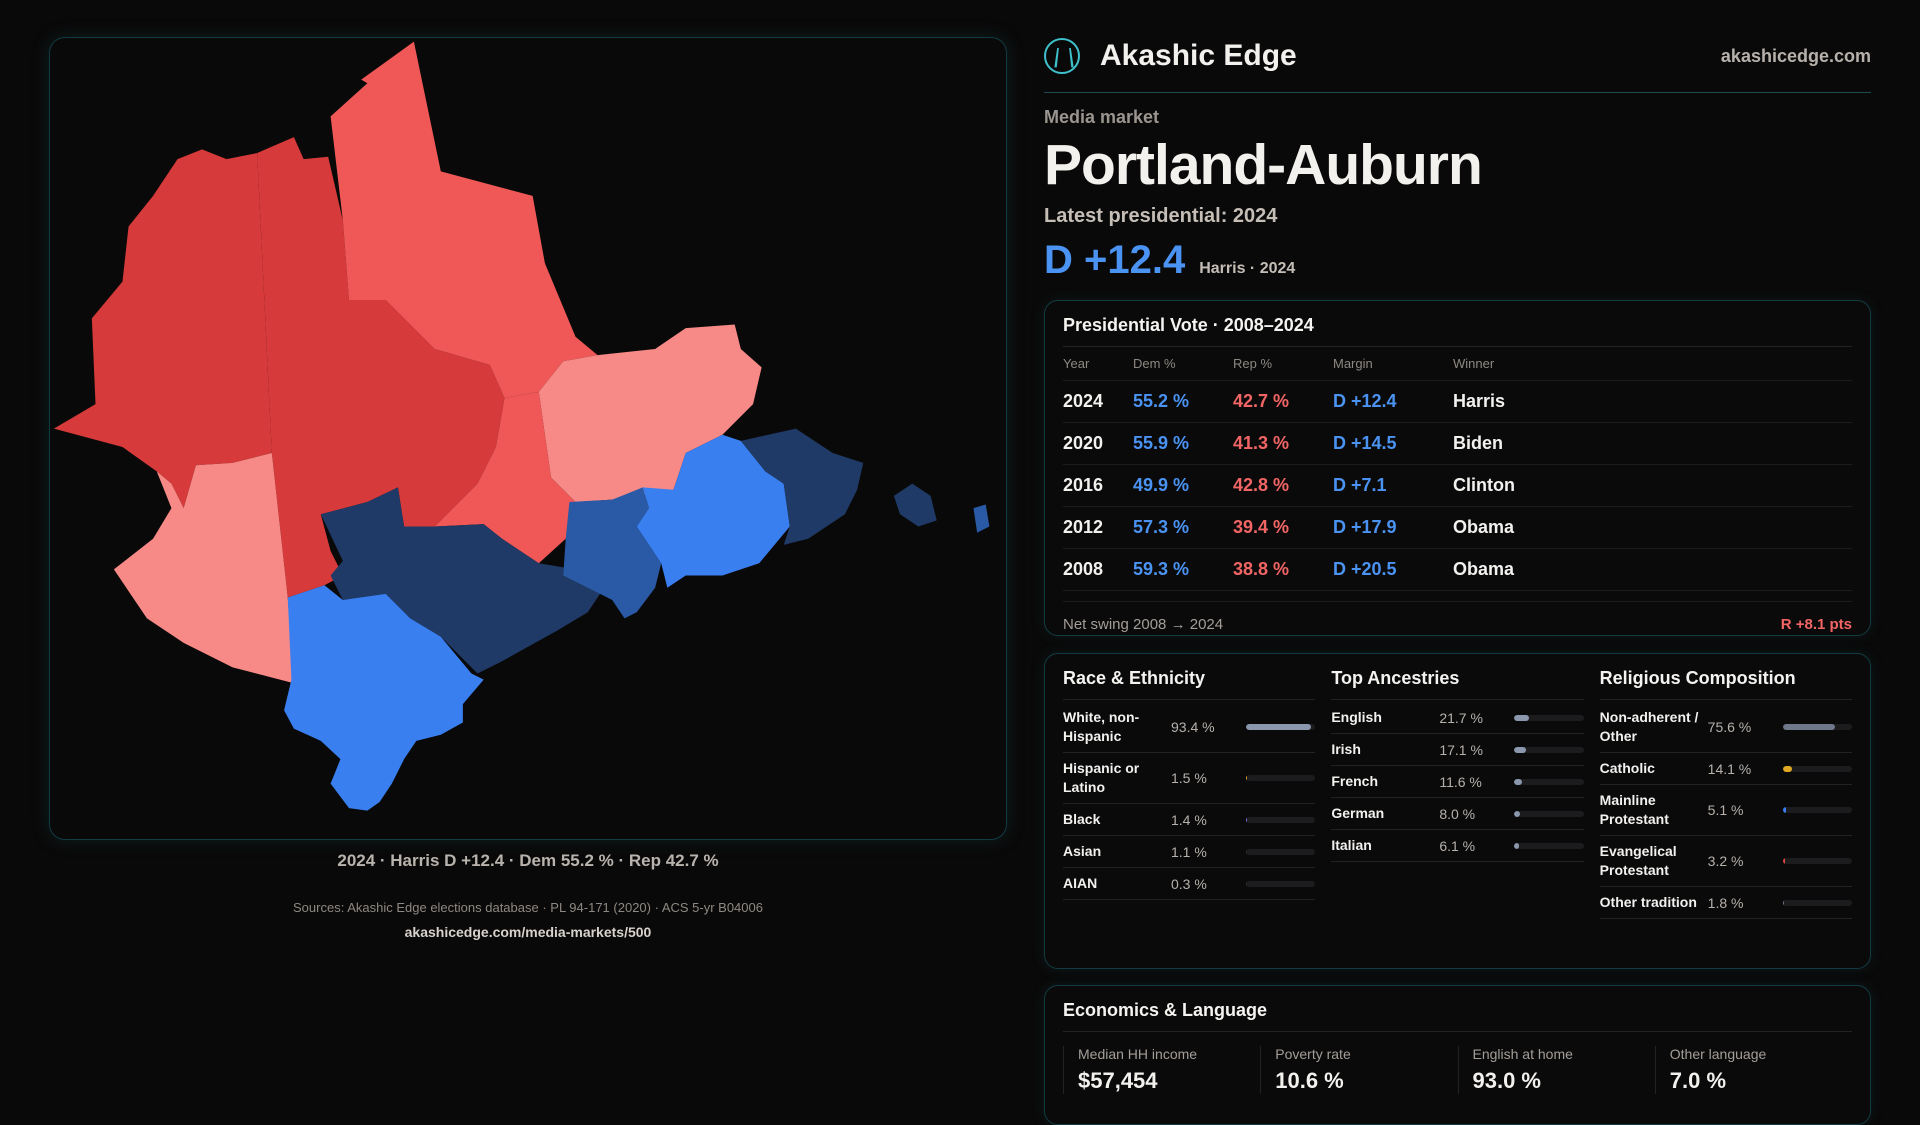 This screenshot has height=1125, width=1920. I want to click on column-header: Rep %, so click(1283, 363).